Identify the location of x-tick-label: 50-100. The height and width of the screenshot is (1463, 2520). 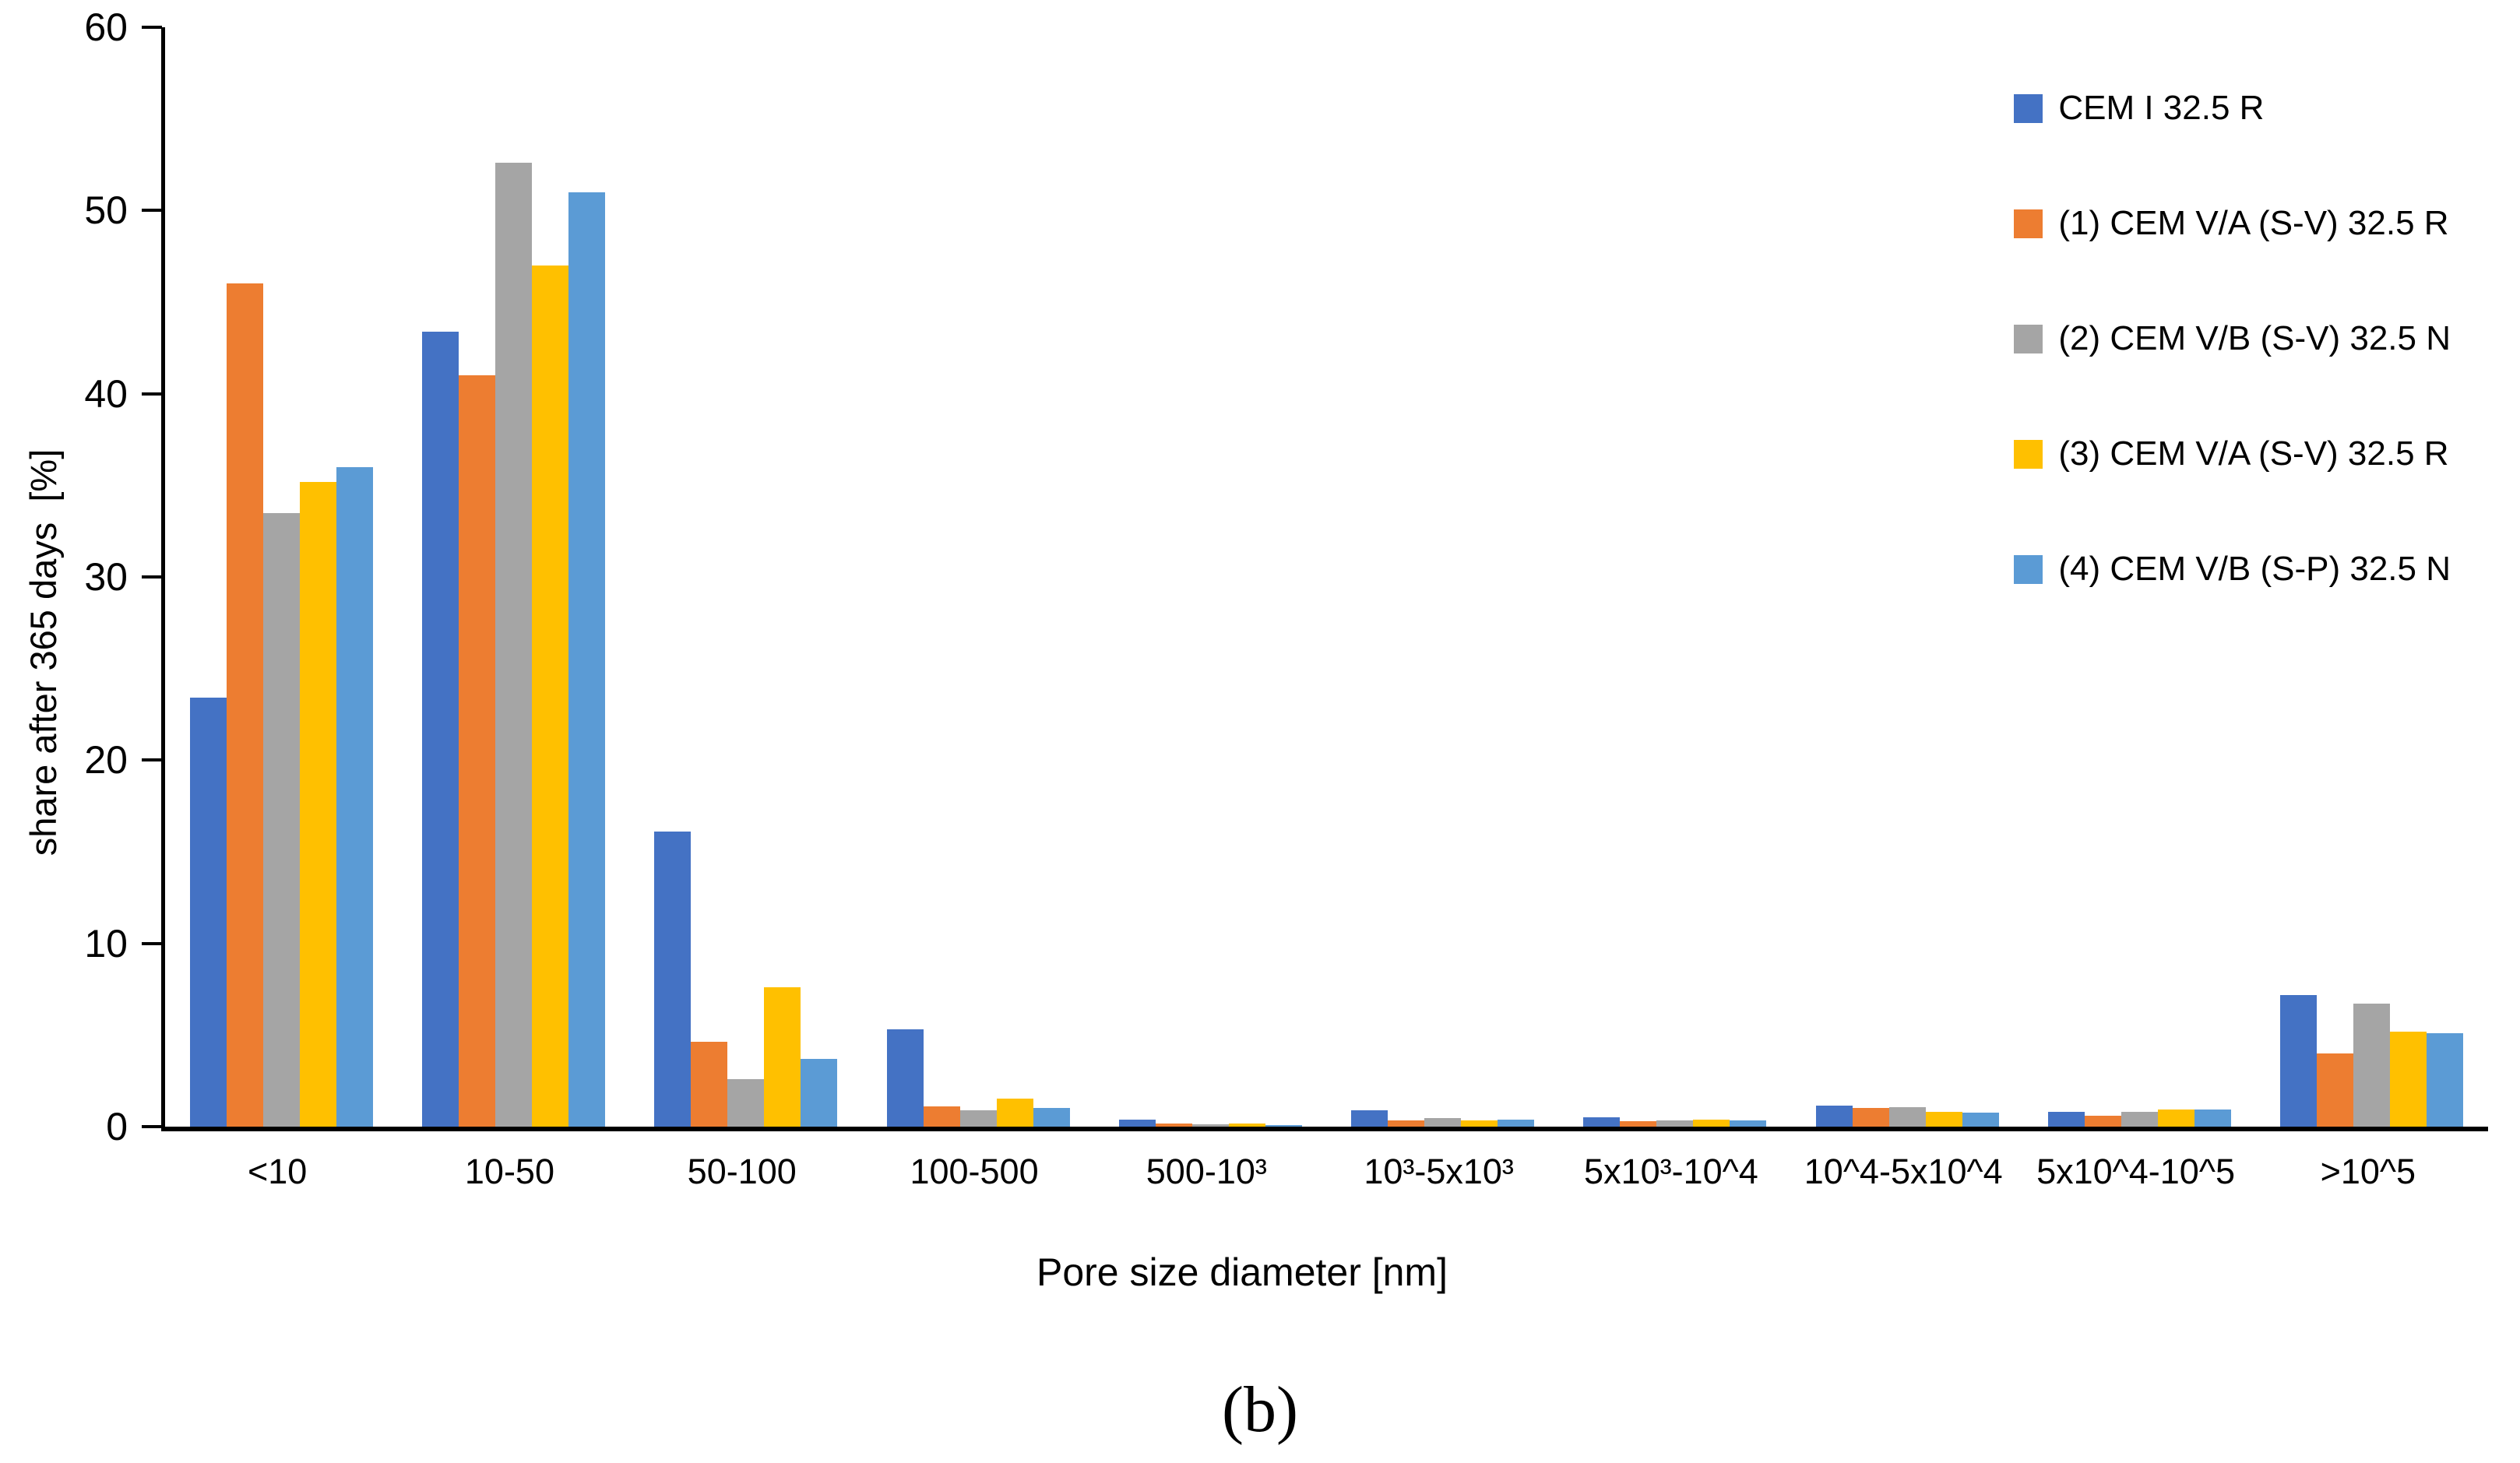
(742, 1171).